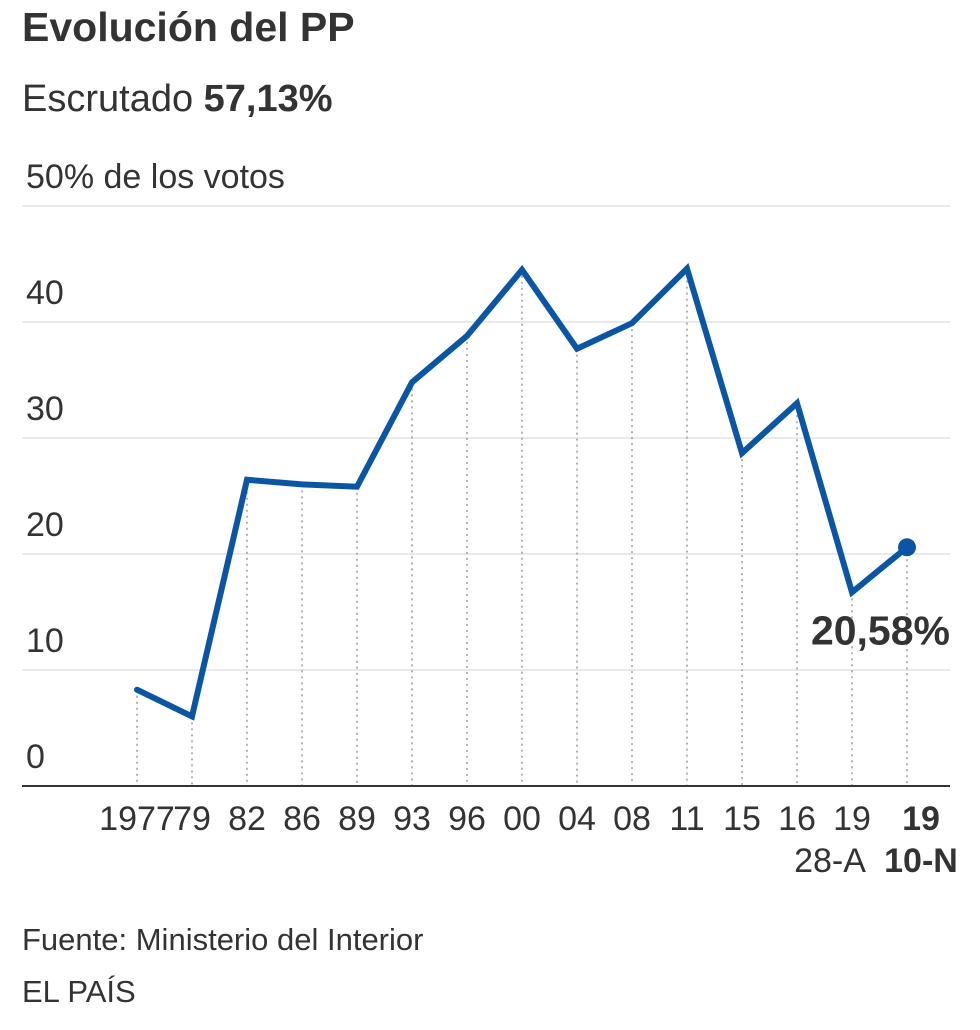  What do you see at coordinates (522, 819) in the screenshot?
I see `x-tick-label: 00` at bounding box center [522, 819].